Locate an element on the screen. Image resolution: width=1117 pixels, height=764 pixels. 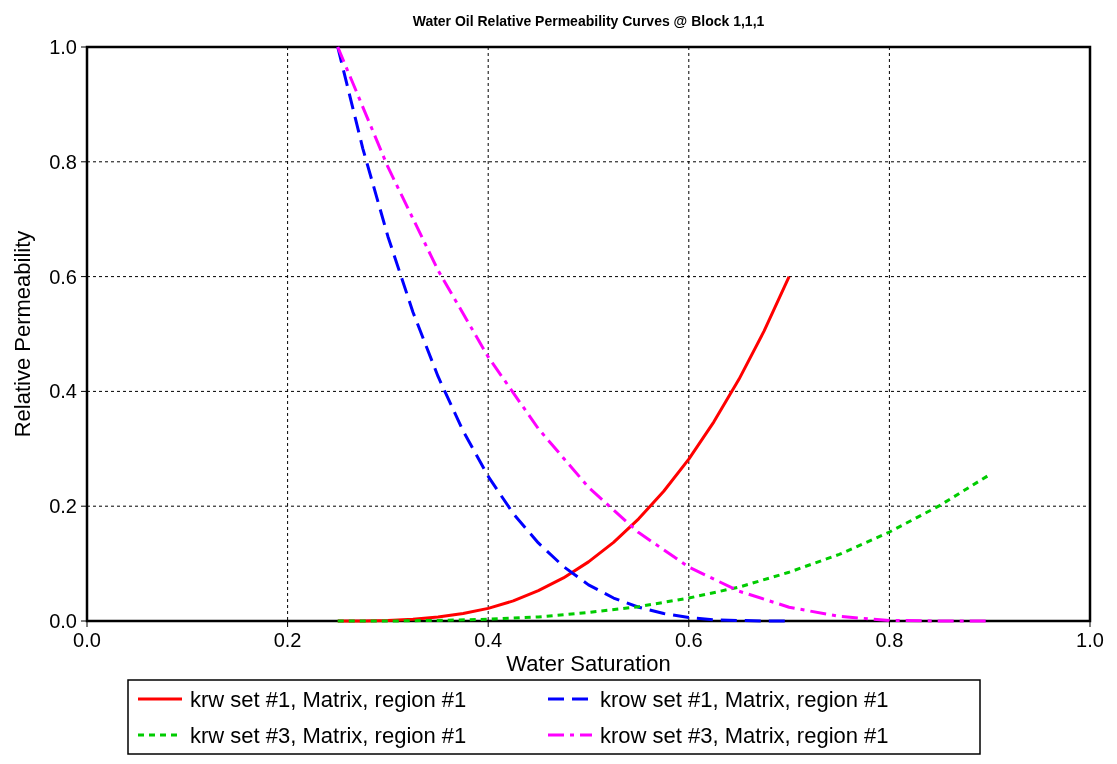
x-tick-label: 0.0 is located at coordinates (87, 640).